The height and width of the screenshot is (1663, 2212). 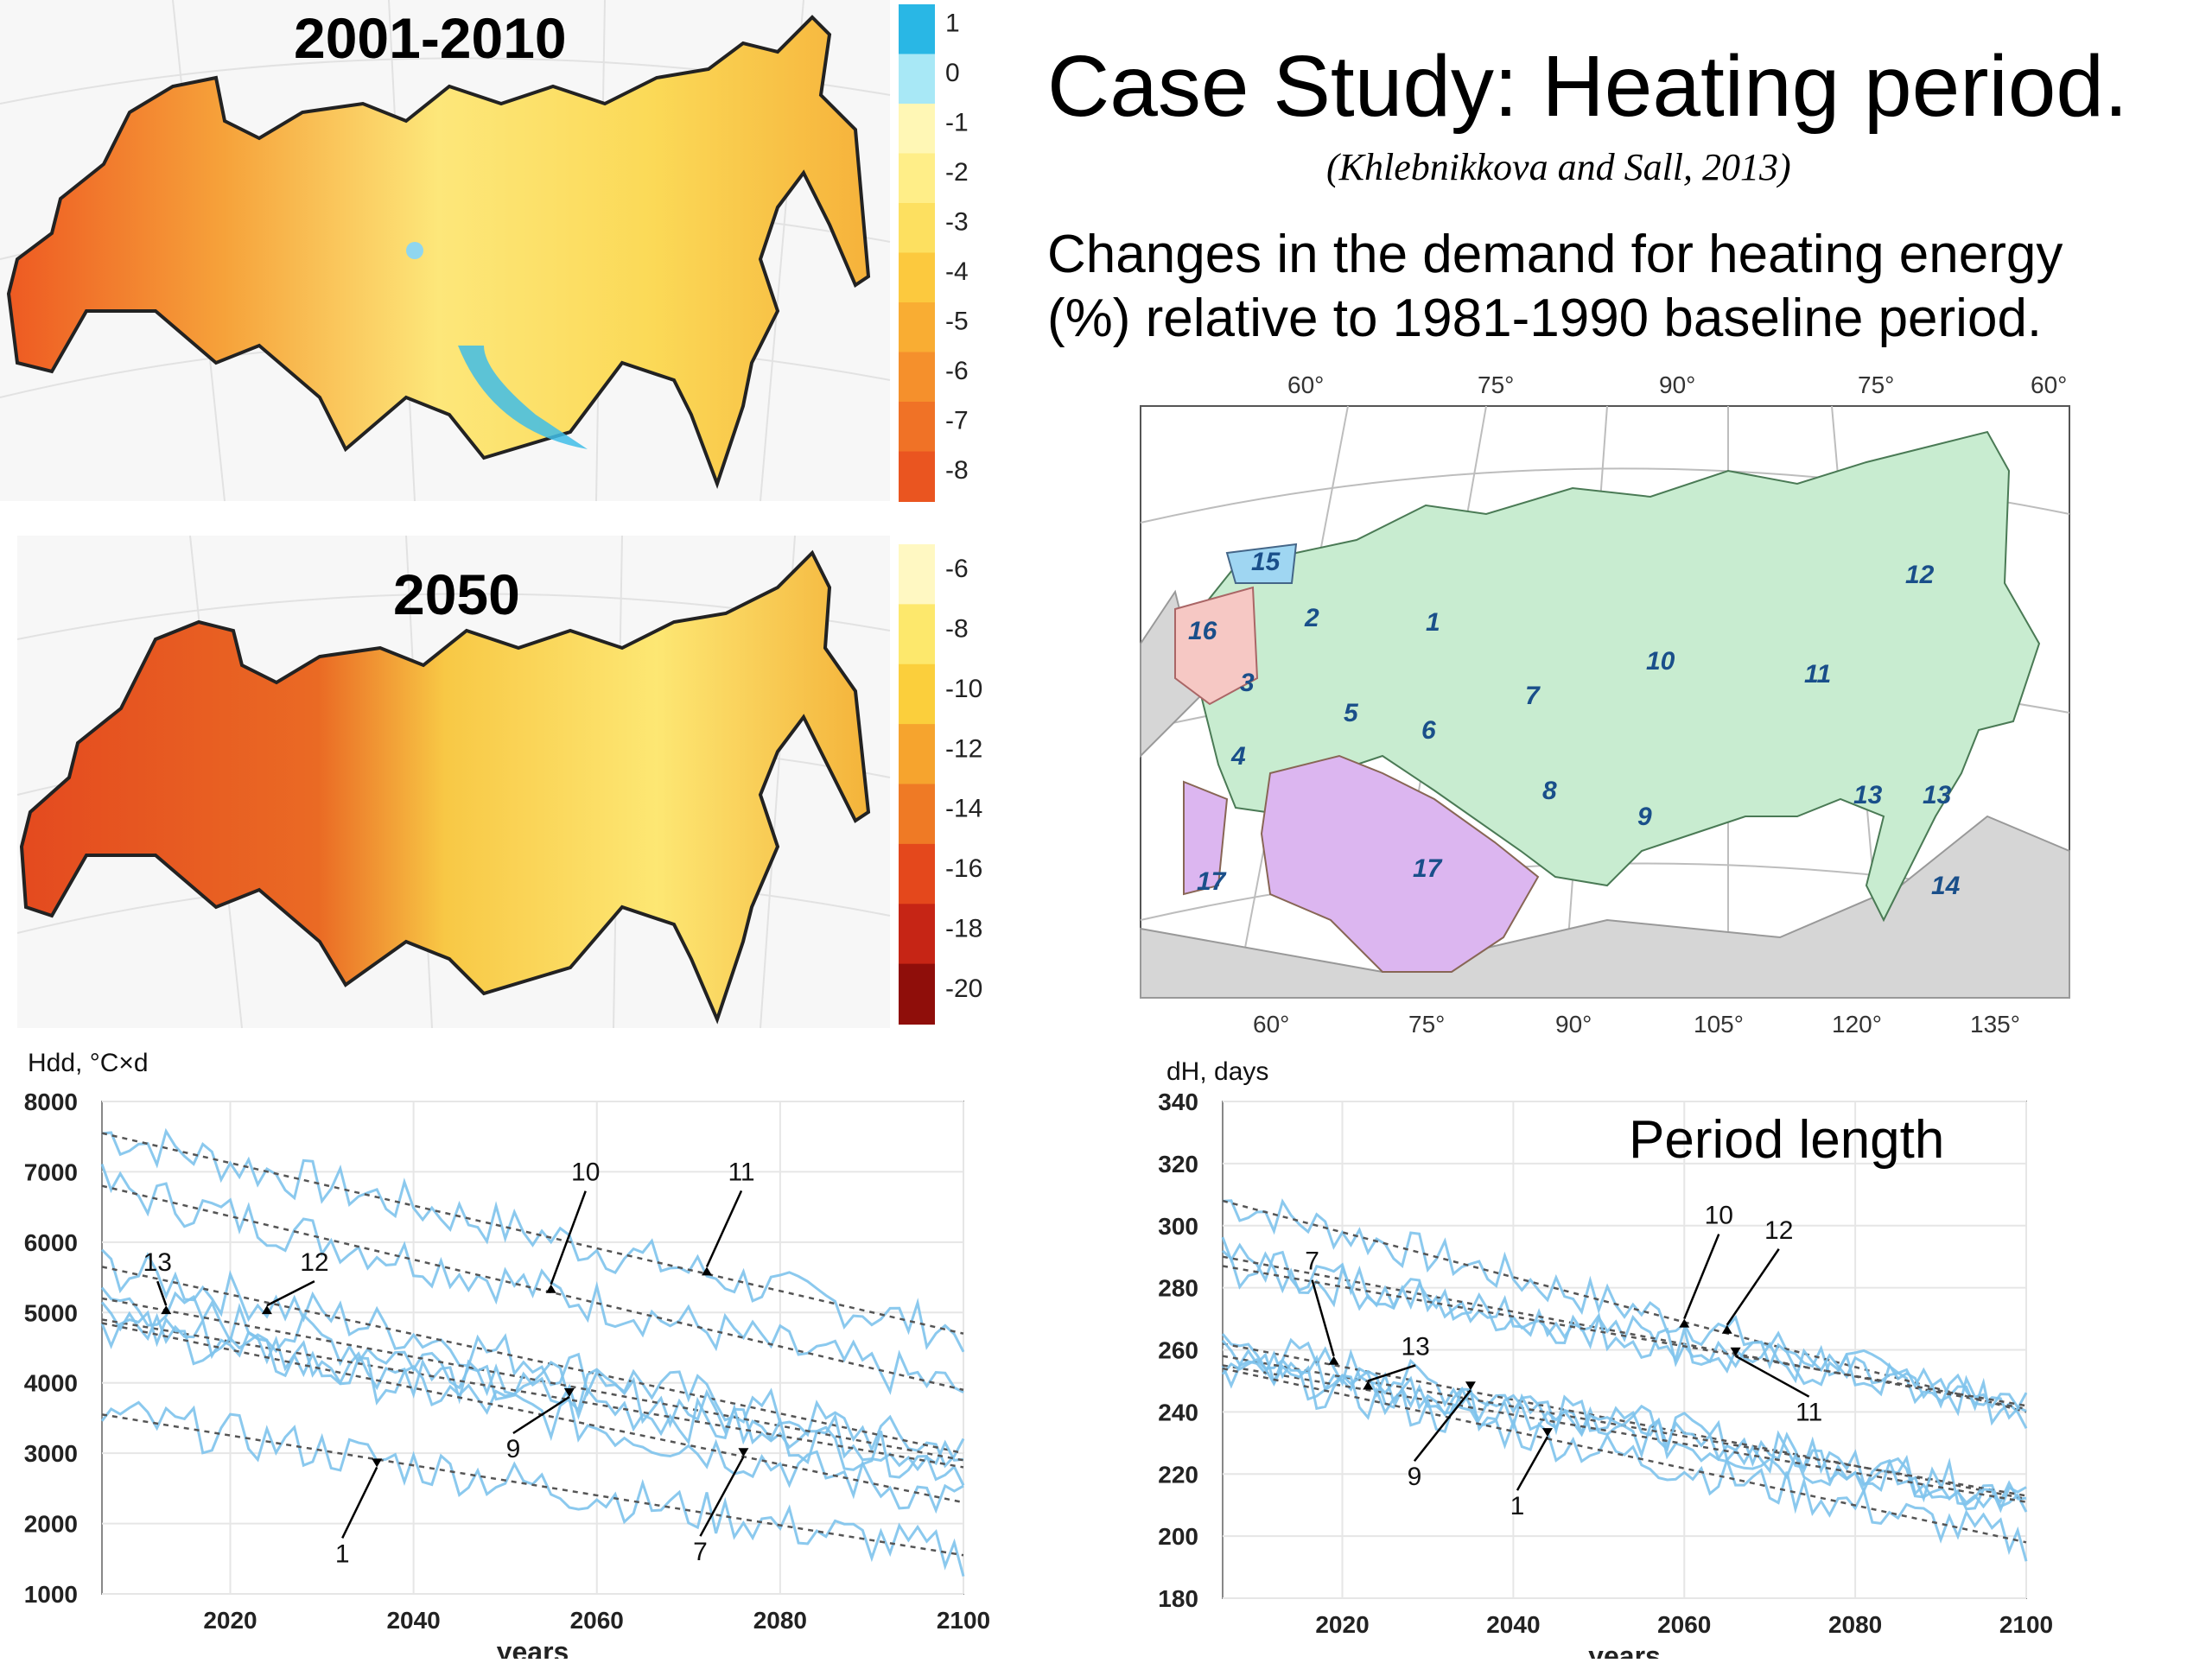 I want to click on colorbar-label: -7, so click(x=957, y=421).